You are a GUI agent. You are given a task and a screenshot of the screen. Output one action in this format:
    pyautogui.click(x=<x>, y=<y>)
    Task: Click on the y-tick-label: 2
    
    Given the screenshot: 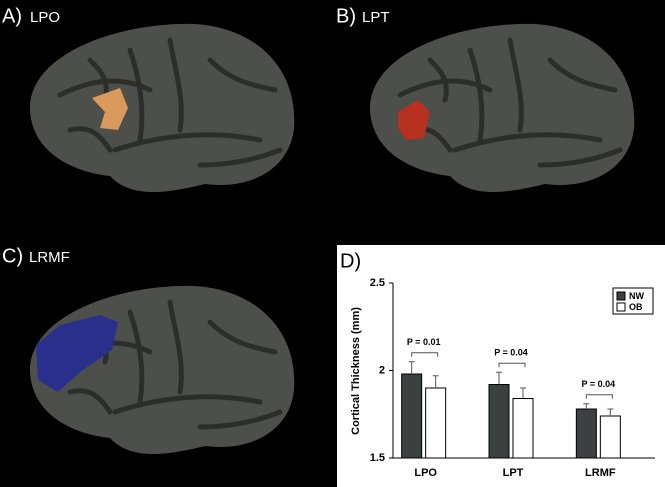 What is the action you would take?
    pyautogui.click(x=382, y=370)
    